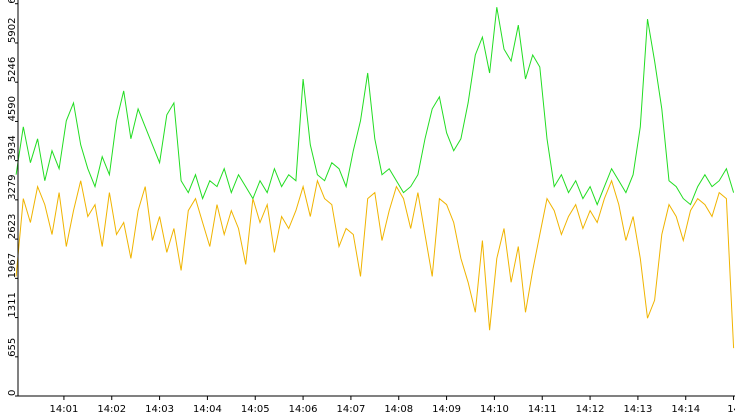 The width and height of the screenshot is (735, 415). Describe the element at coordinates (12, 186) in the screenshot. I see `y-tick-label: 3279` at that location.